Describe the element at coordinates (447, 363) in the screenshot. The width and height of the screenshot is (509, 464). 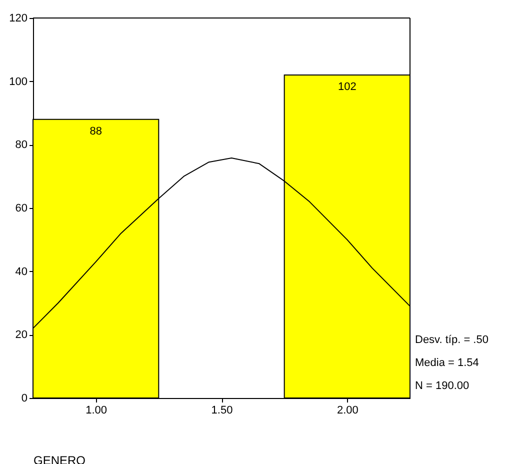
I see `text: Media = 1.54` at that location.